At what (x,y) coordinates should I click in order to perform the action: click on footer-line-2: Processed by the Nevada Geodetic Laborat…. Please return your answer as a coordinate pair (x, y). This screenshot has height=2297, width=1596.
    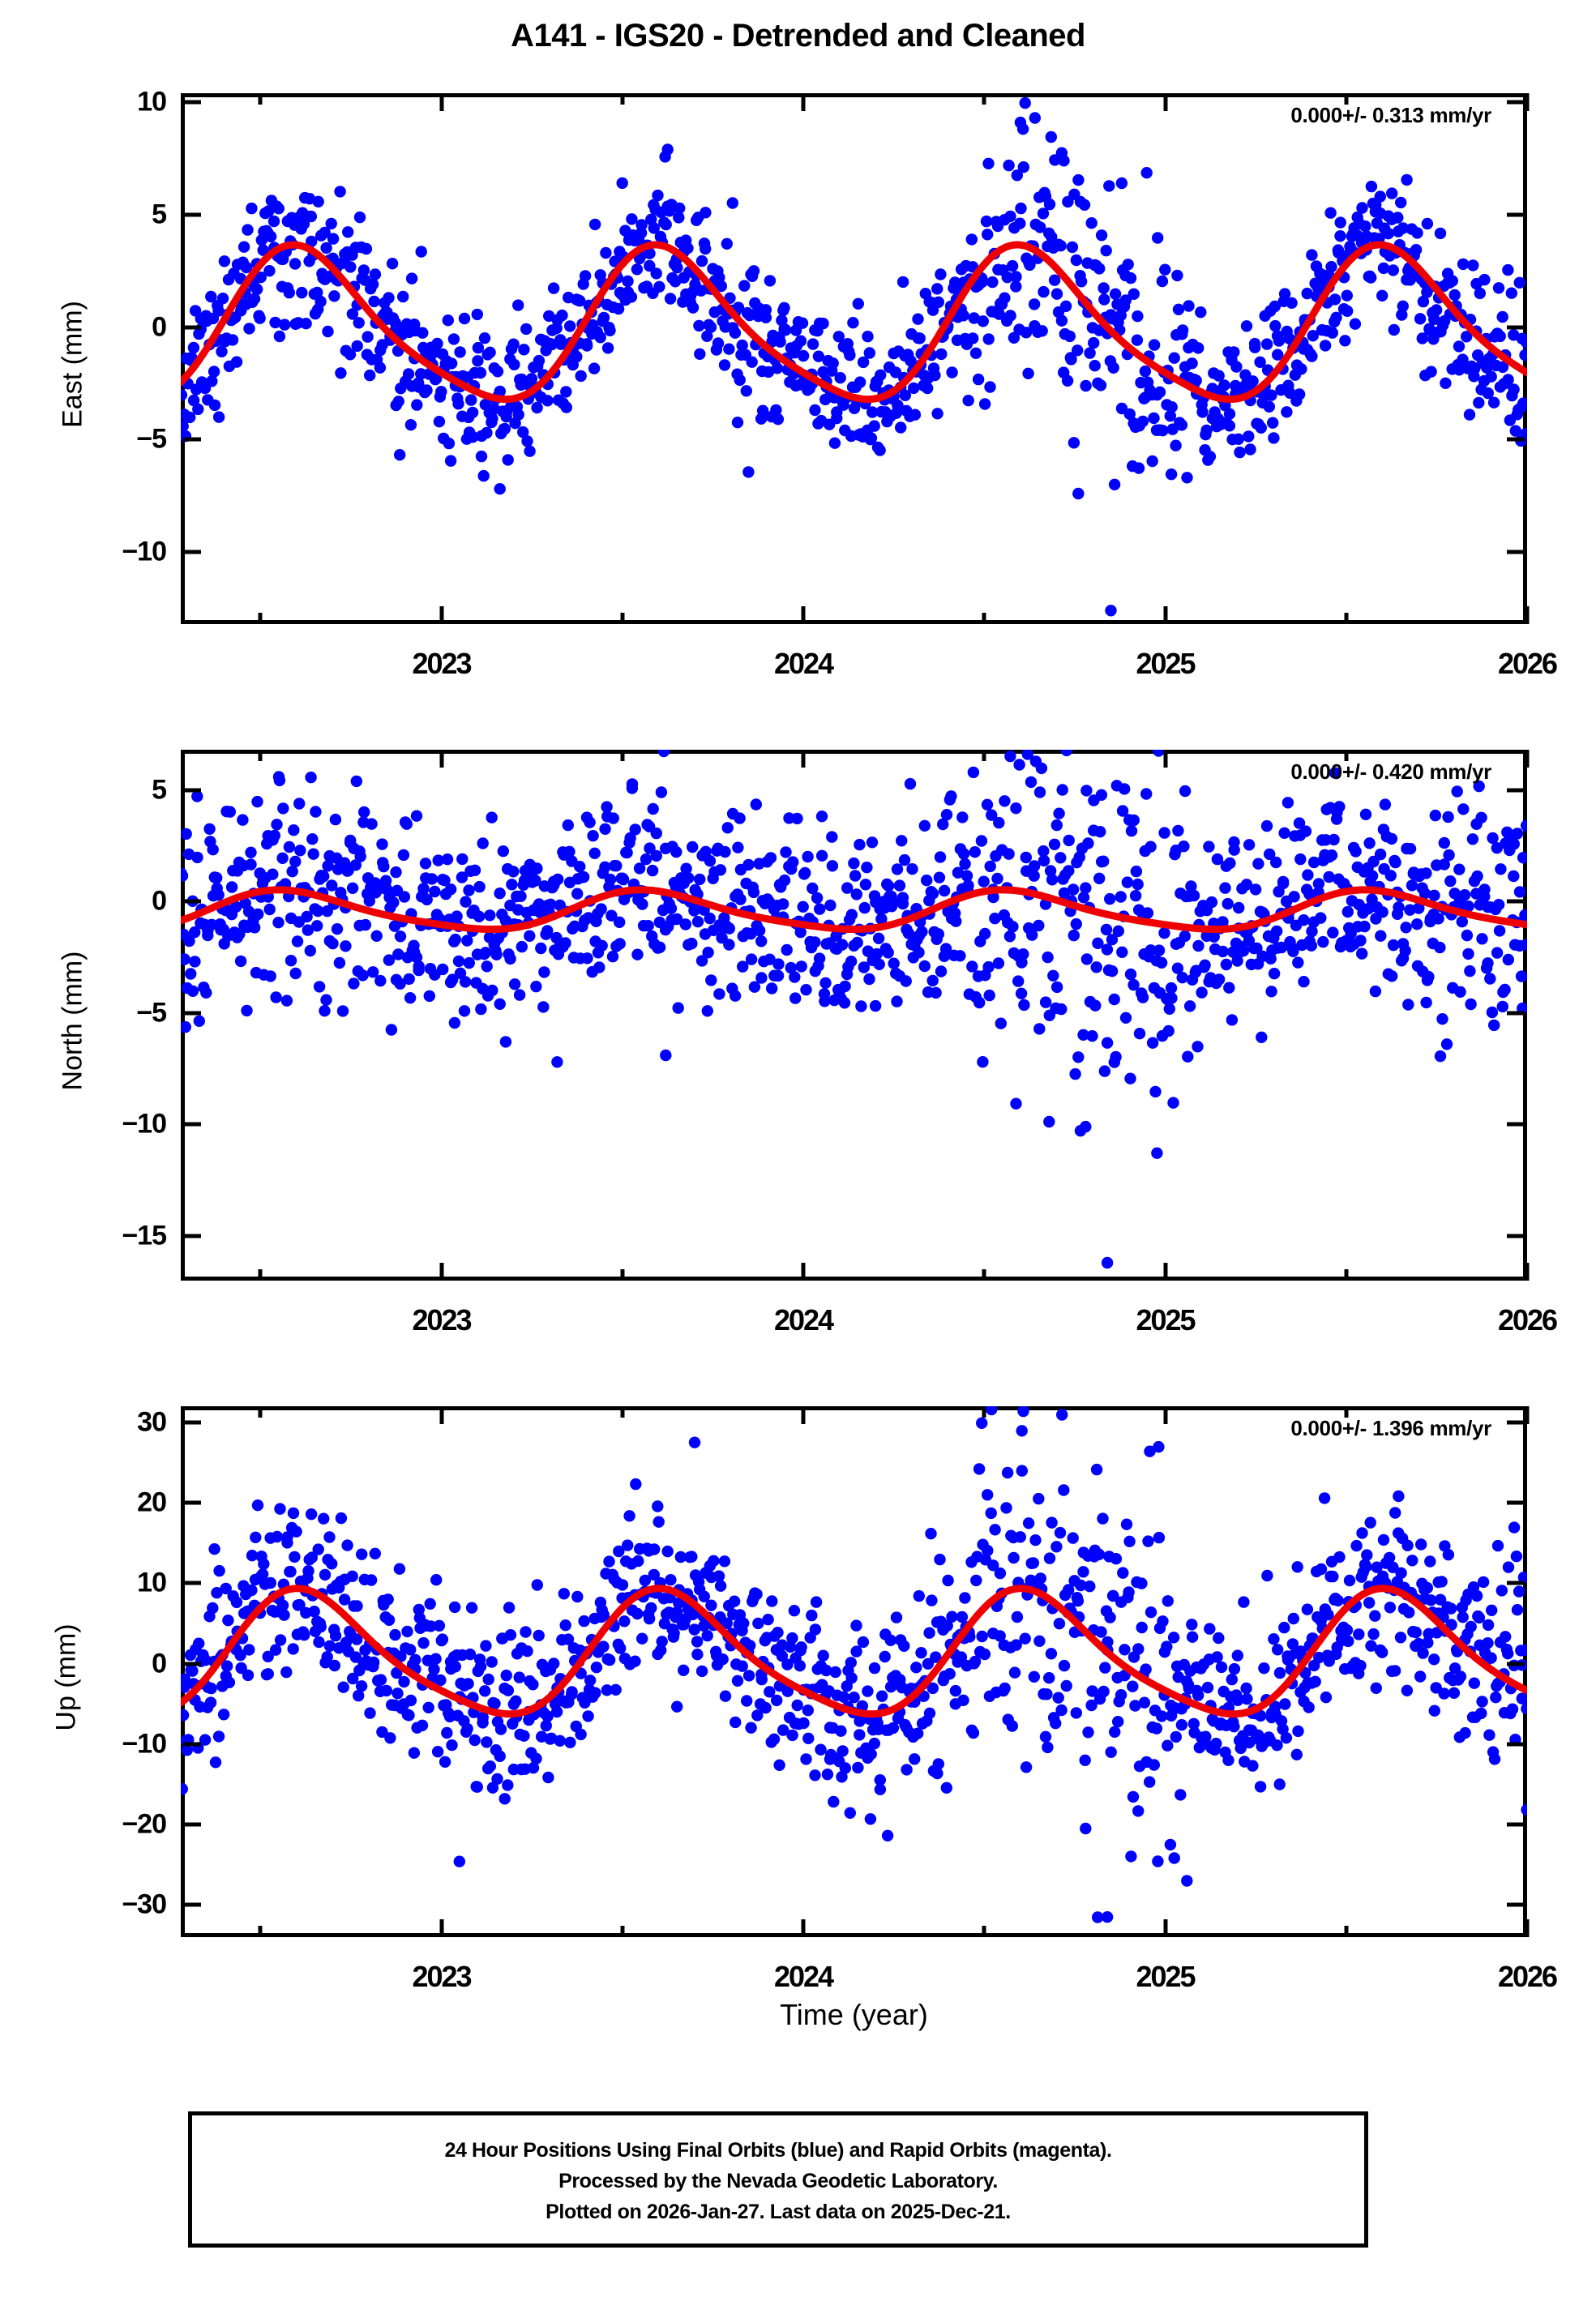
    Looking at the image, I should click on (778, 2181).